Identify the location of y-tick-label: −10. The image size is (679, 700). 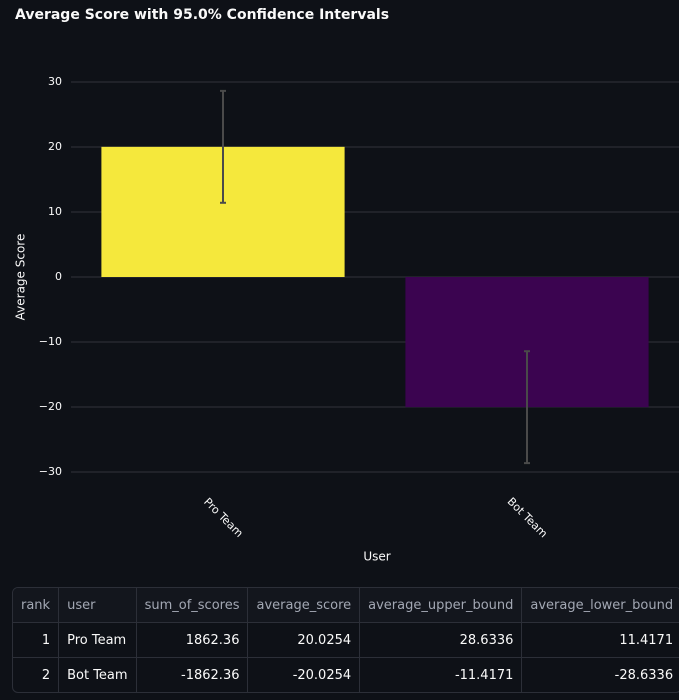
(50, 341).